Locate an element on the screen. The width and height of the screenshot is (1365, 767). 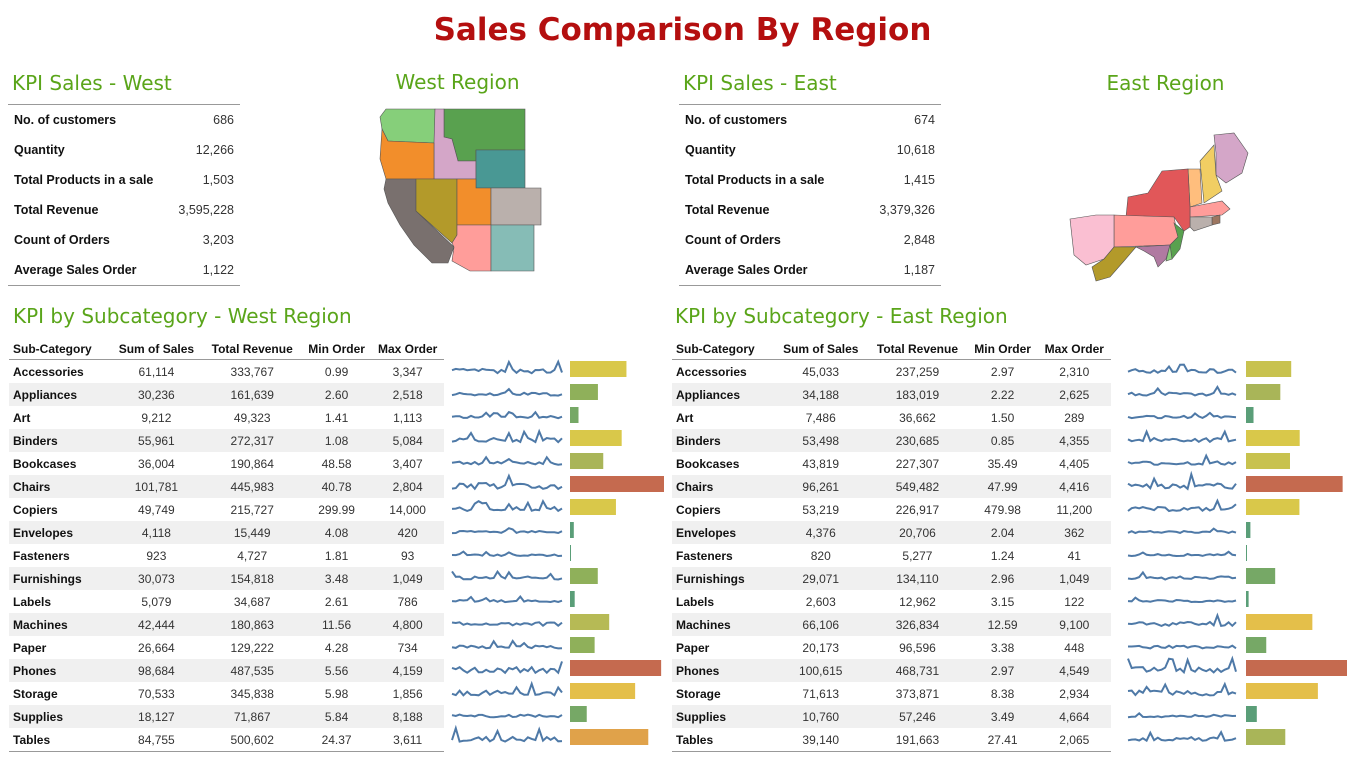
table-row: Paper 26,664 129,222 4.28 734 is located at coordinates (226, 647).